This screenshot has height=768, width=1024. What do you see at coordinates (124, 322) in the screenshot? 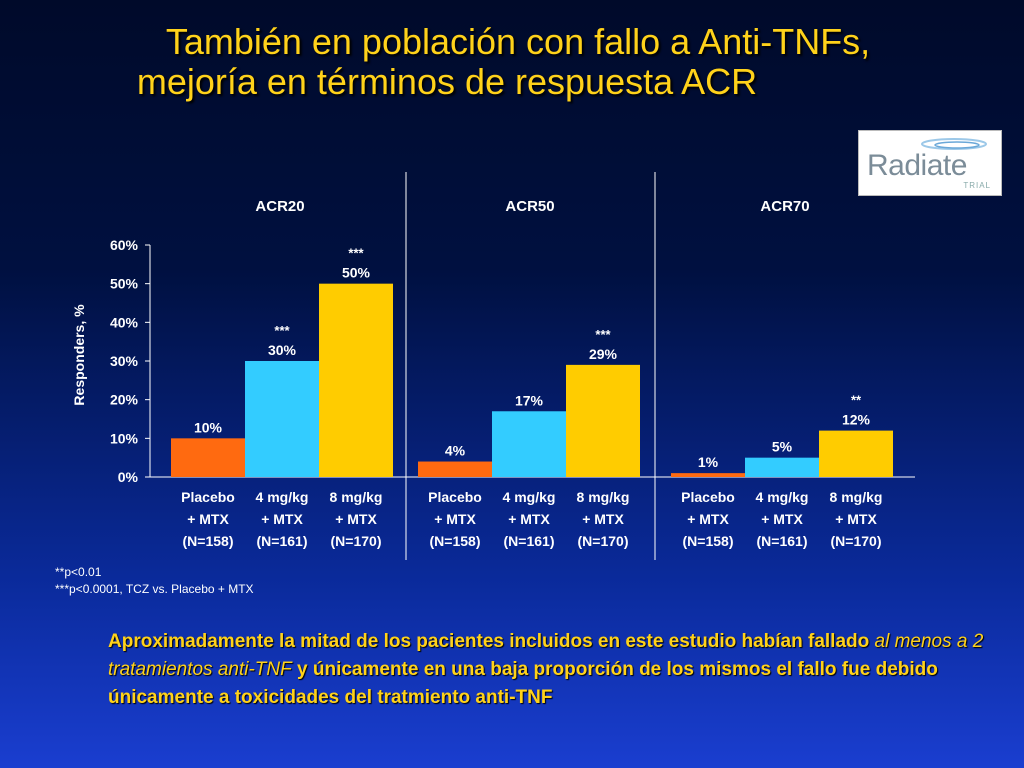
I see `y-tick-label: 40%` at bounding box center [124, 322].